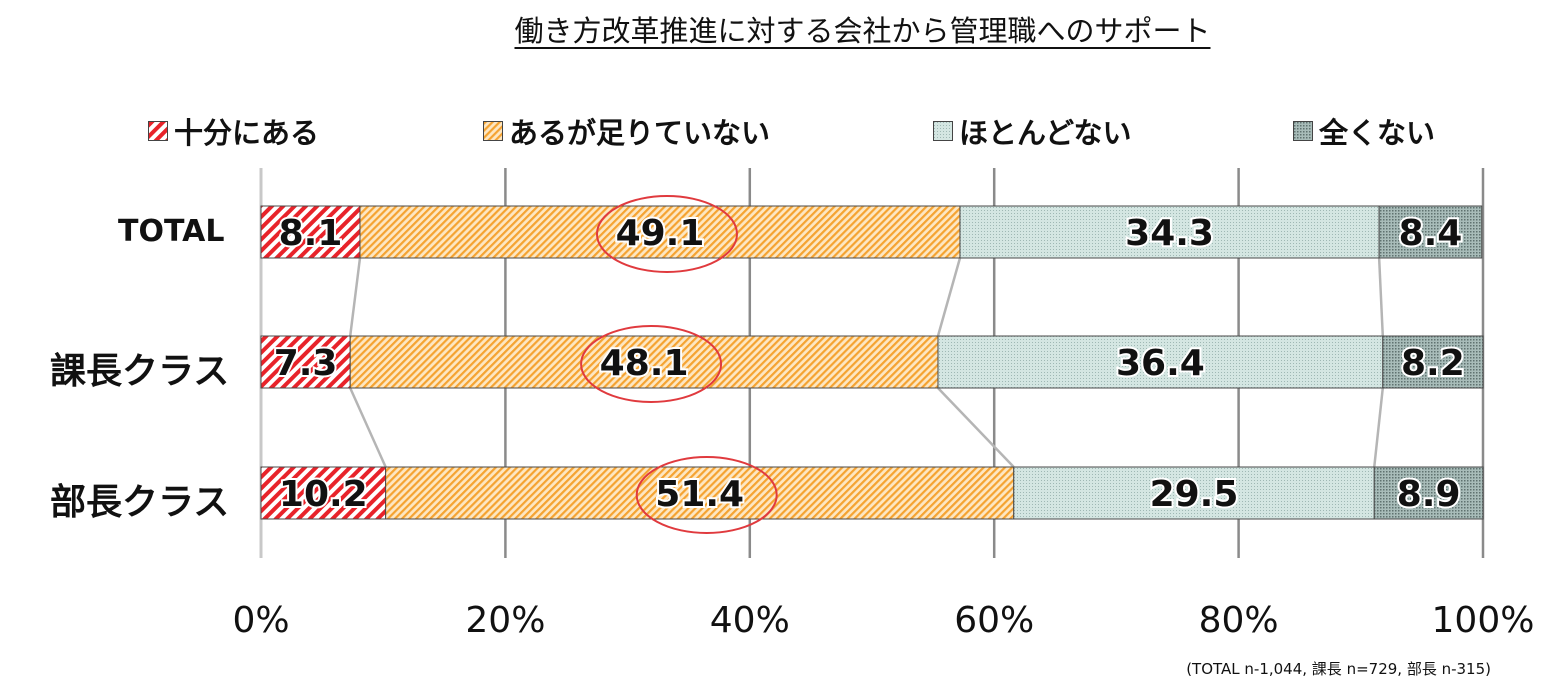 The width and height of the screenshot is (1551, 691). I want to click on legend-item-2: ほとんどない, so click(1032, 131).